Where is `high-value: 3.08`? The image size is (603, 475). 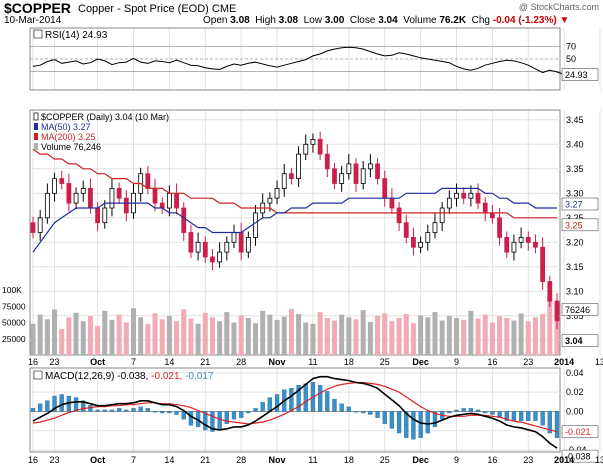
high-value: 3.08 is located at coordinates (288, 20).